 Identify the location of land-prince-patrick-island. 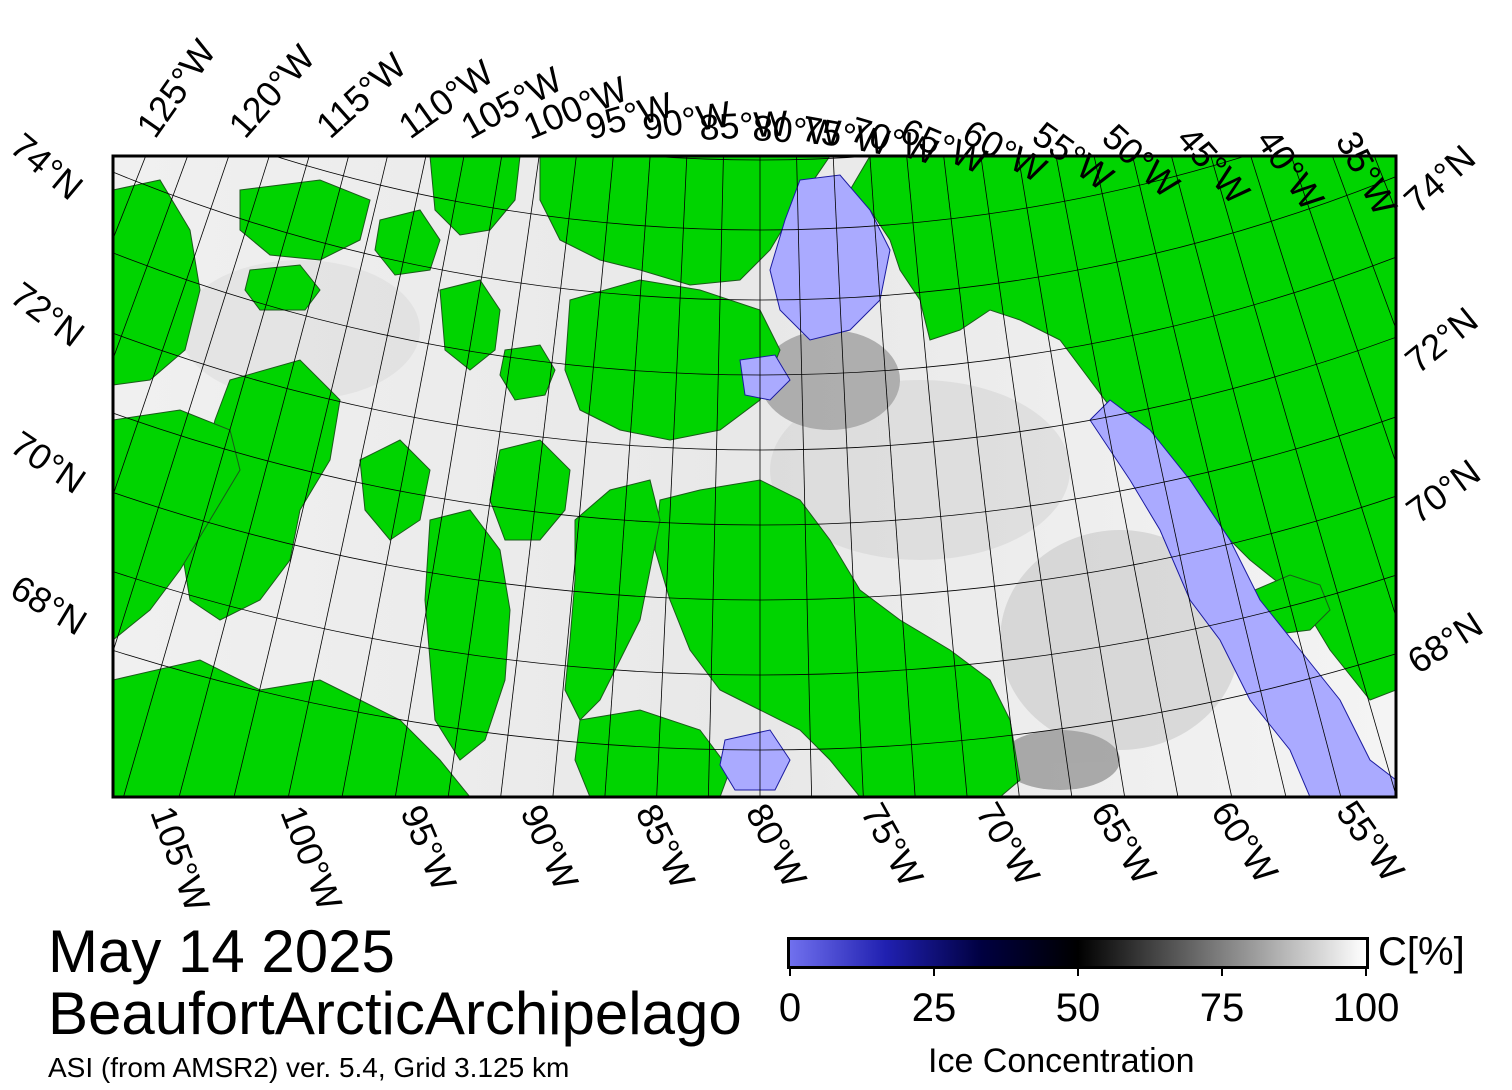
(282, 287).